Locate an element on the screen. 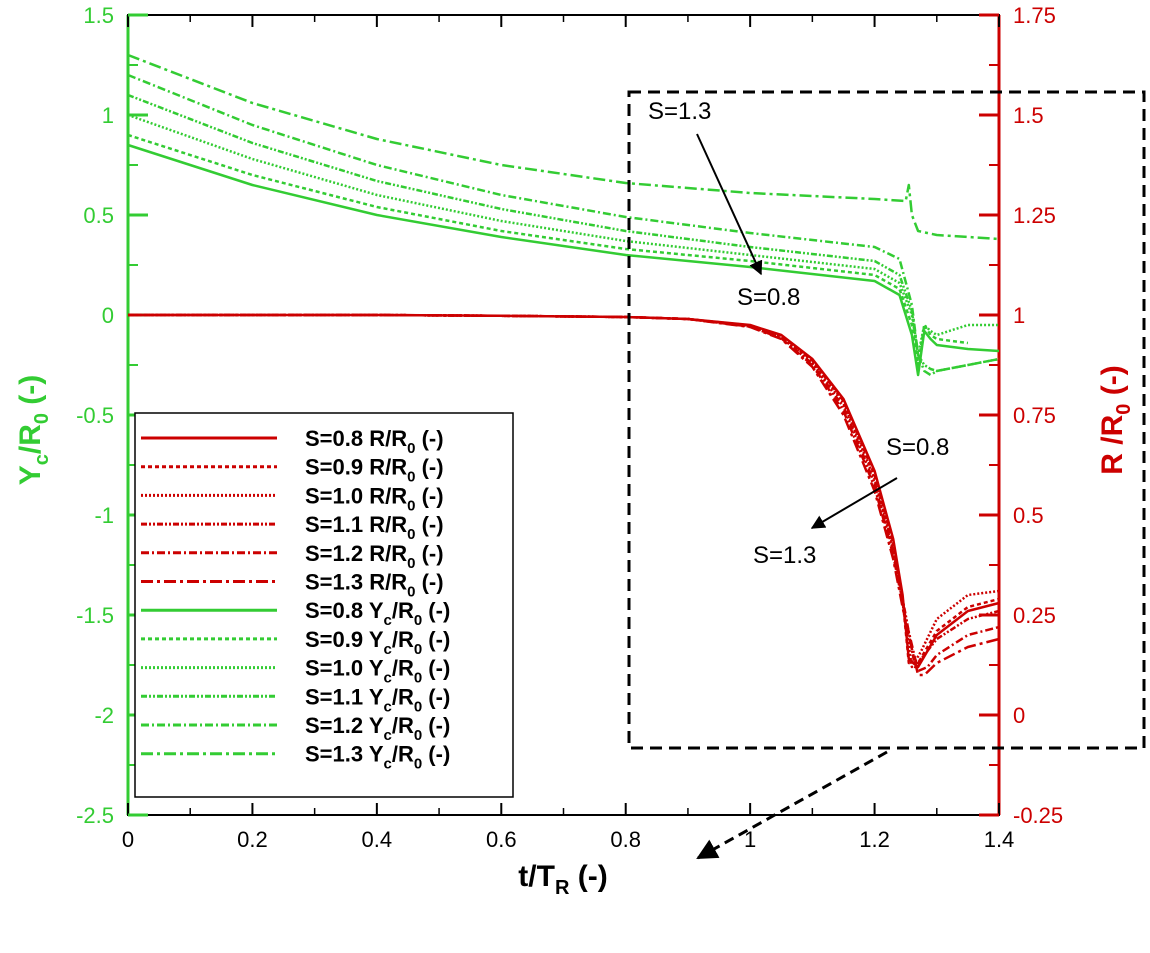 The height and width of the screenshot is (953, 1150). right-axis-title: R /R0 (-) is located at coordinates (1115, 419).